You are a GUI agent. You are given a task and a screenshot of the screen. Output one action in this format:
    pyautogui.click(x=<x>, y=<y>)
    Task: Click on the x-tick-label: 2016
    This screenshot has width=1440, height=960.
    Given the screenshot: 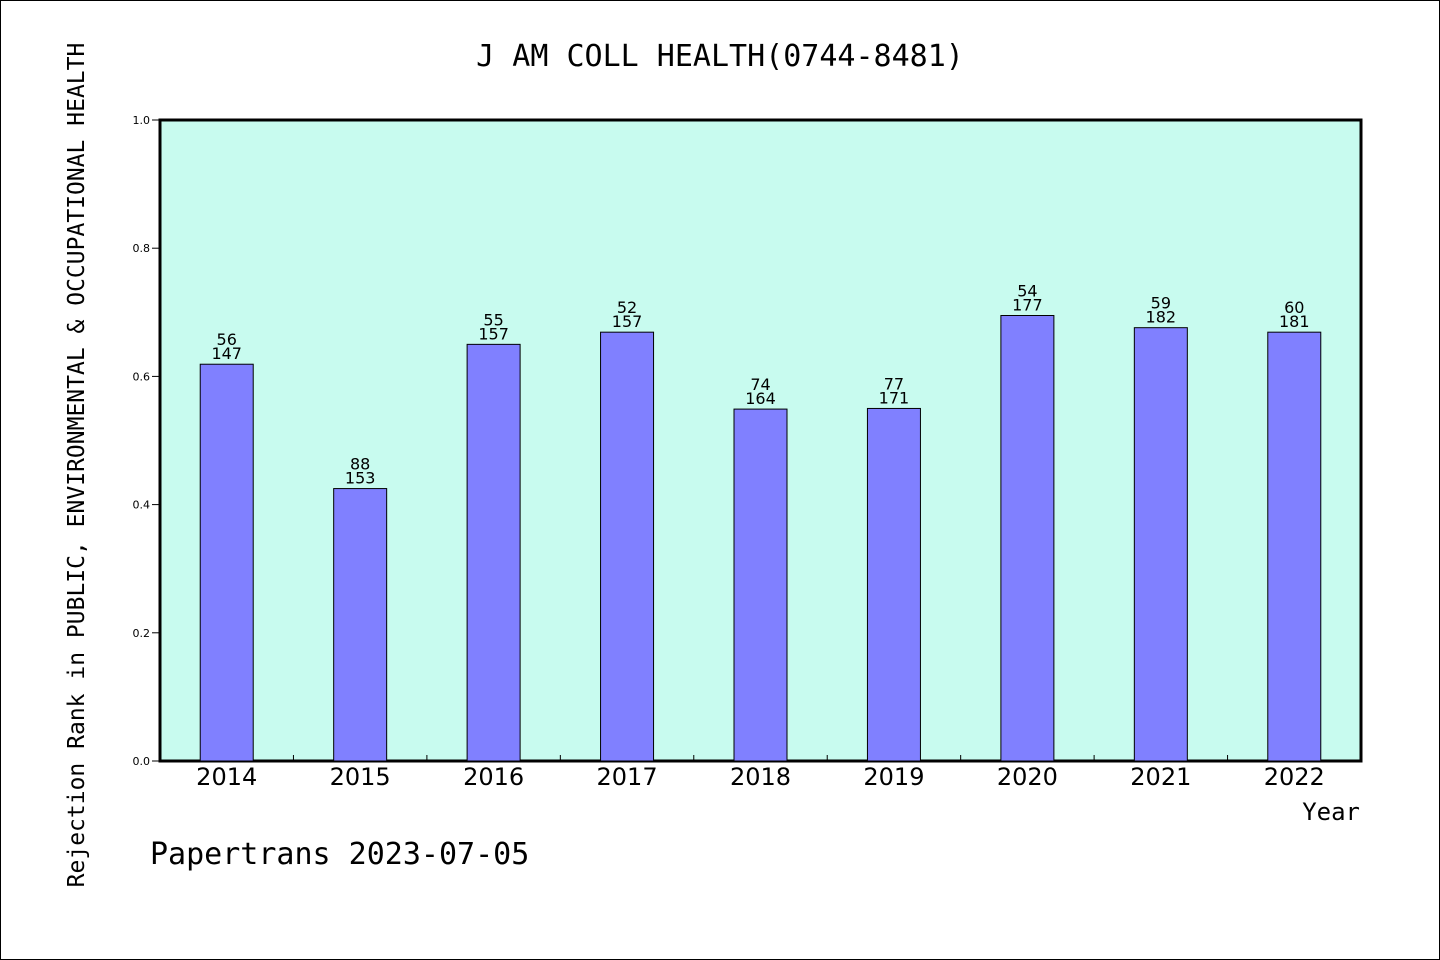 What is the action you would take?
    pyautogui.click(x=493, y=777)
    